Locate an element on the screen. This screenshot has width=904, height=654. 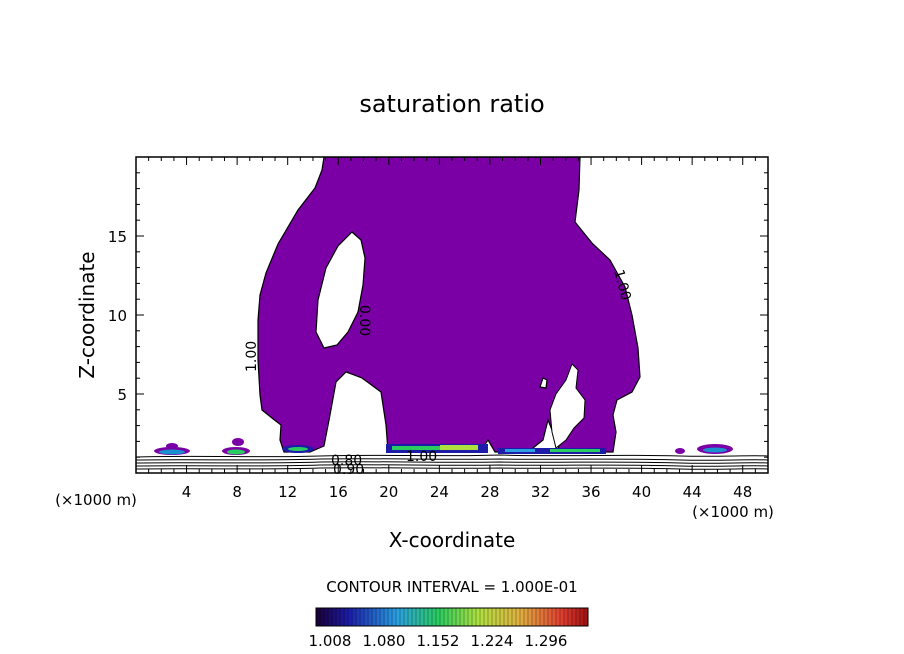
x-tick-label: 40 is located at coordinates (641, 492).